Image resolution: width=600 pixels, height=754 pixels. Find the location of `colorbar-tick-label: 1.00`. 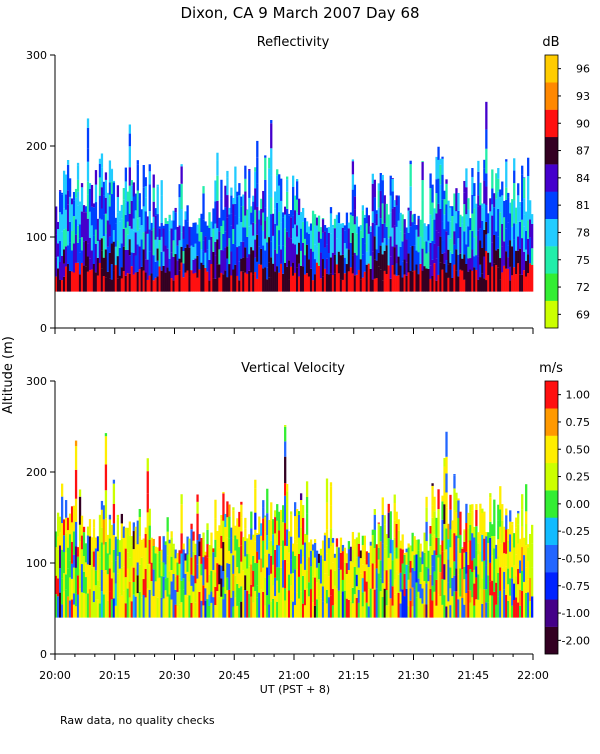

colorbar-tick-label: 1.00 is located at coordinates (578, 395).